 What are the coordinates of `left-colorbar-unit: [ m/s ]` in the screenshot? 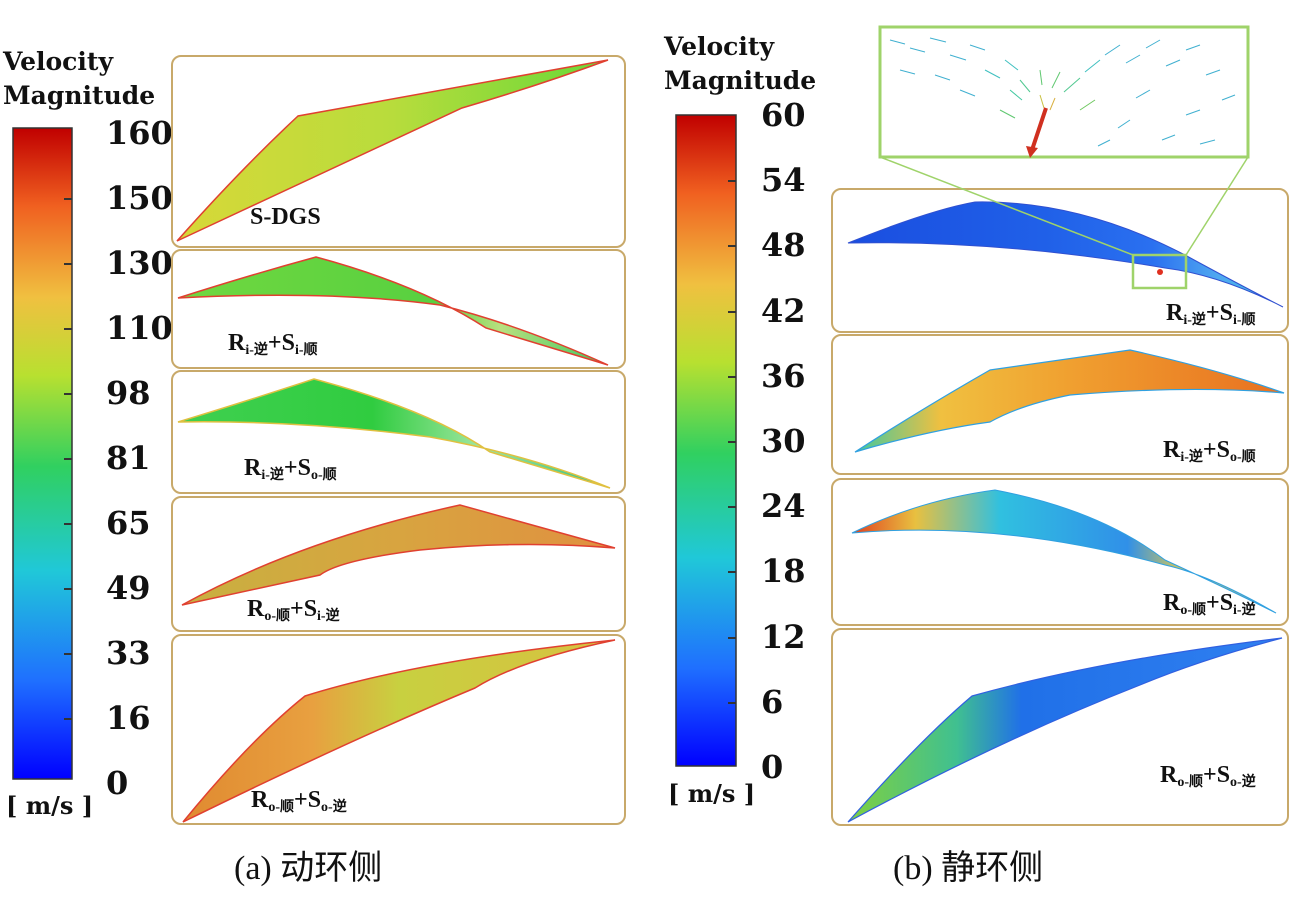 It's located at (50, 805).